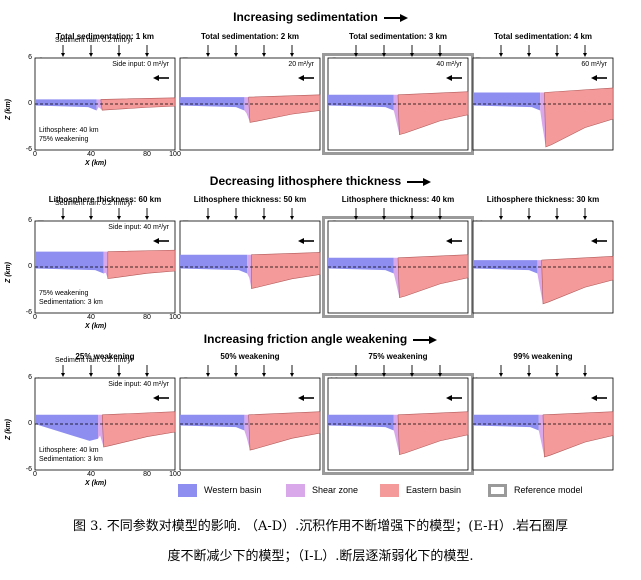 The width and height of the screenshot is (641, 580). I want to click on side-input-label: 20 m²/yr, so click(301, 64).